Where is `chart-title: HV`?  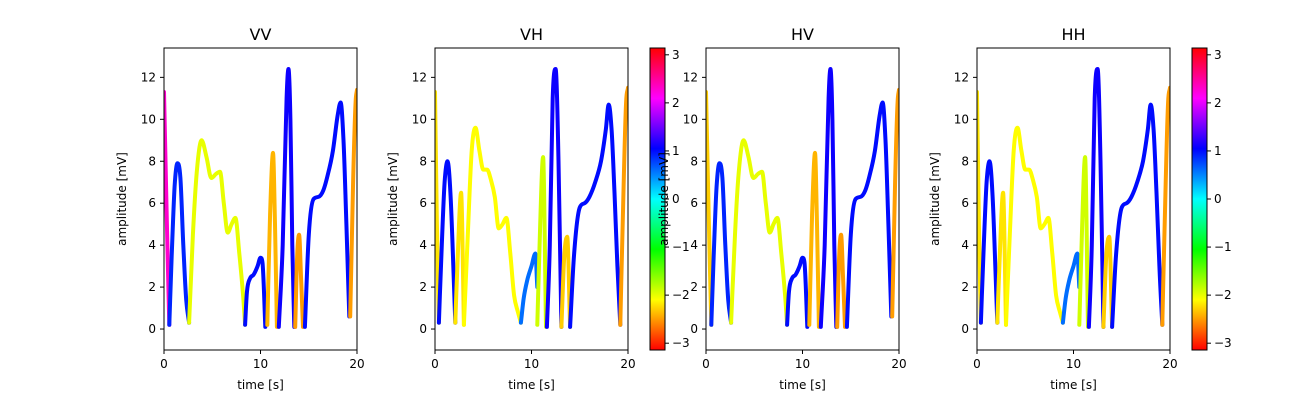 chart-title: HV is located at coordinates (802, 34).